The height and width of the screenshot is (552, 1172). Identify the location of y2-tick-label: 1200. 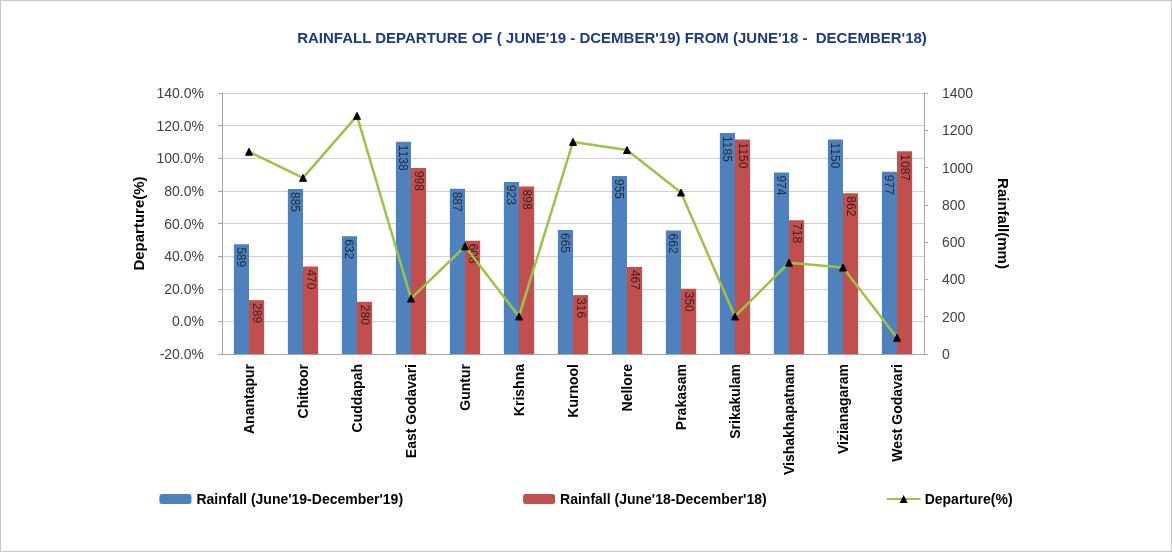
(958, 130).